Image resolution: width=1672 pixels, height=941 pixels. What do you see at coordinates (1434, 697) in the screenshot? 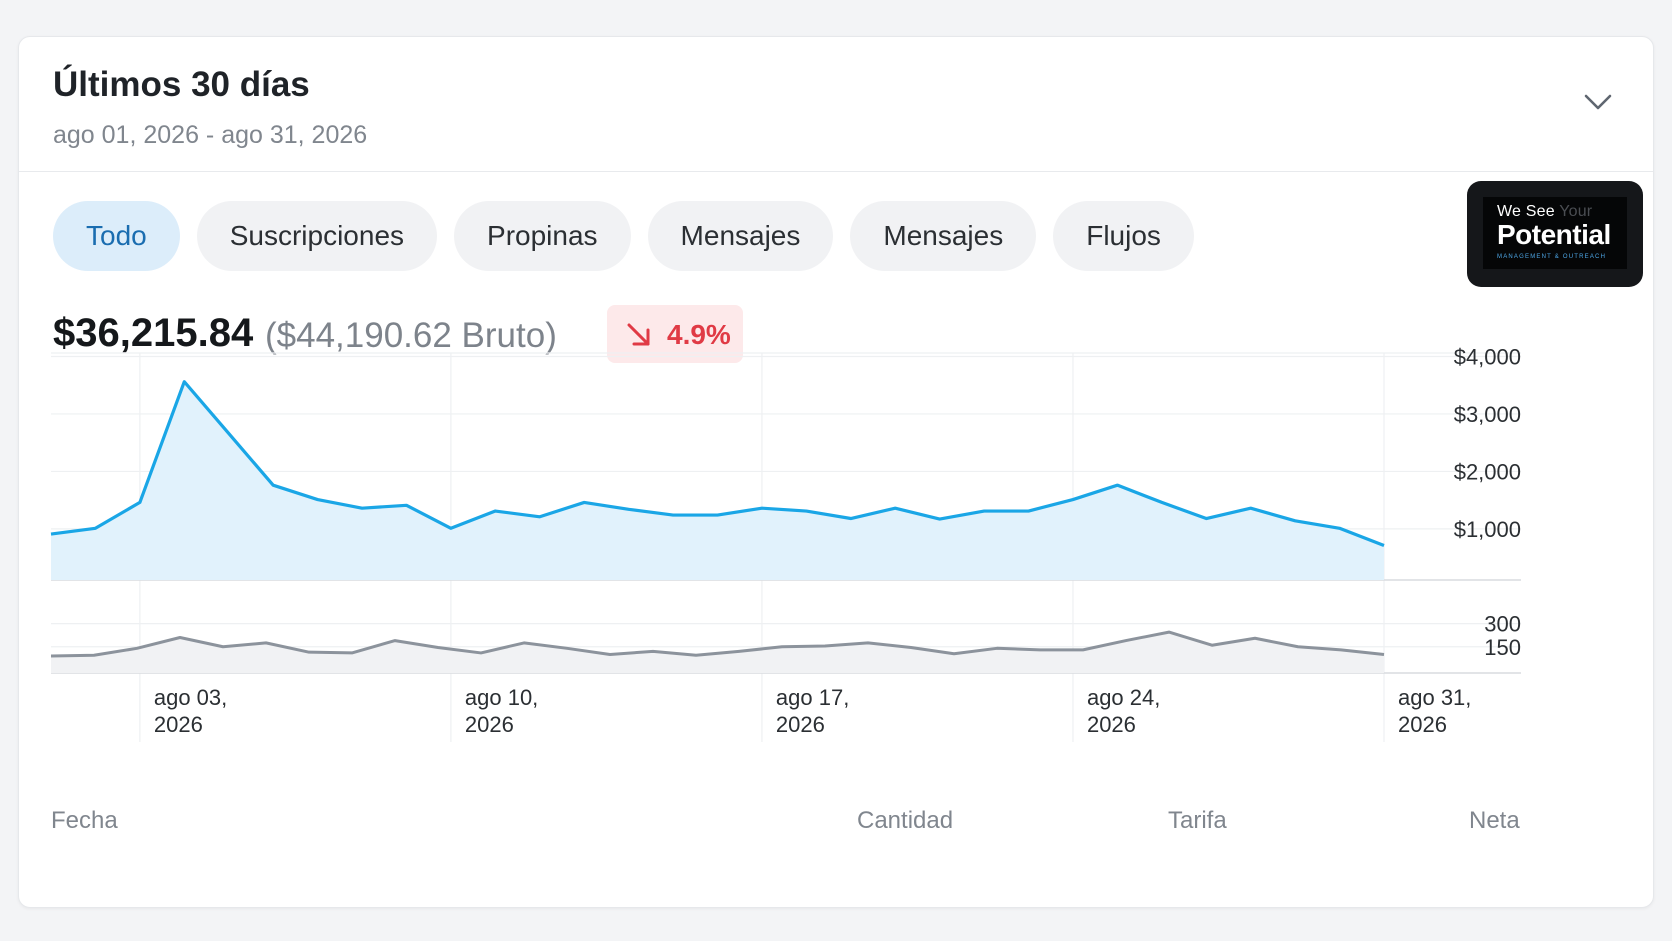
I see `x-tick-label: ago 31,` at bounding box center [1434, 697].